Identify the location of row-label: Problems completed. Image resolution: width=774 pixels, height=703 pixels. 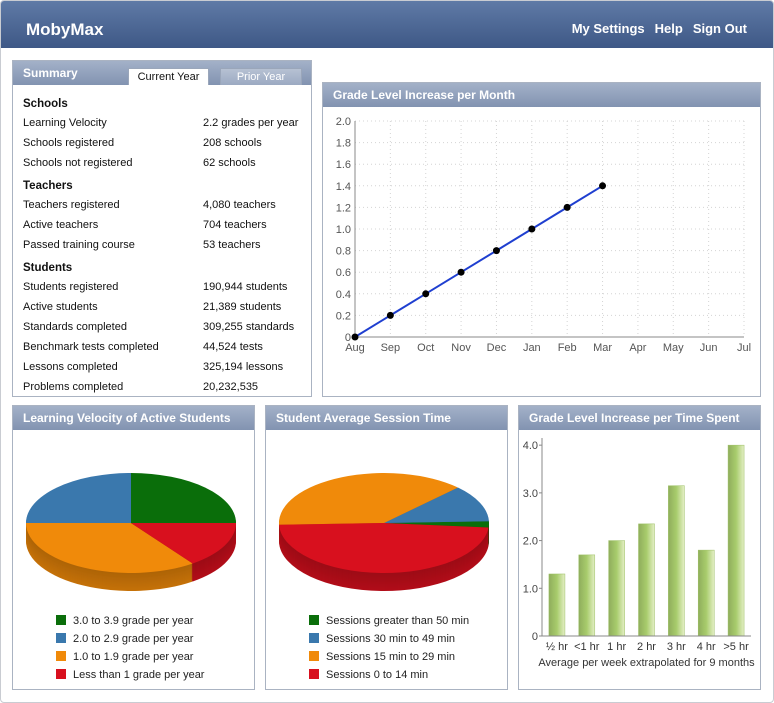
(73, 387).